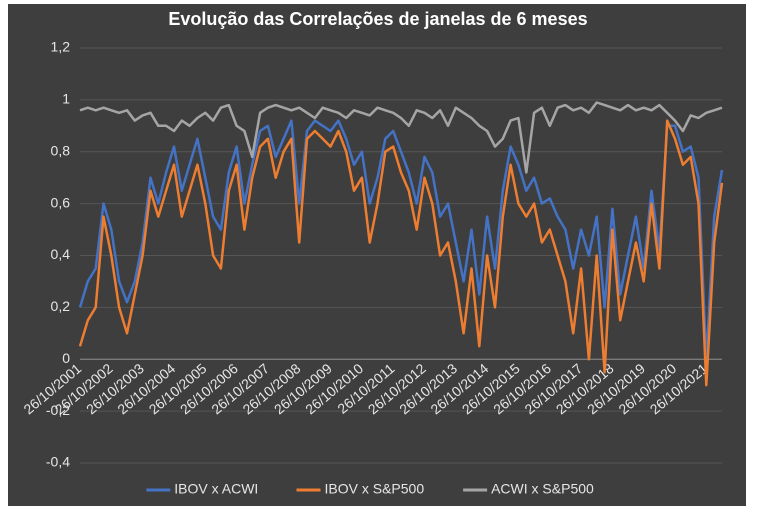 This screenshot has height=512, width=768. Describe the element at coordinates (61, 306) in the screenshot. I see `y-tick-label: 0,2` at that location.